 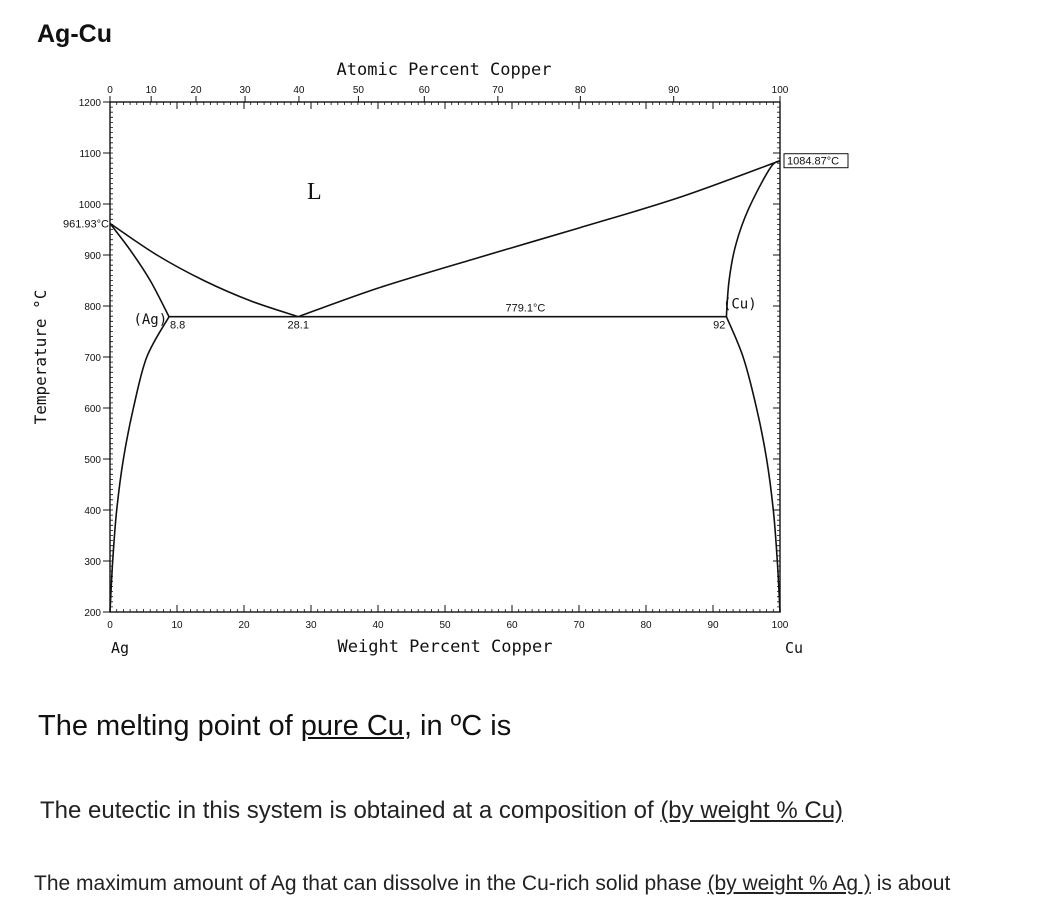 What do you see at coordinates (90, 154) in the screenshot?
I see `y-tick-label-1100: 1100` at bounding box center [90, 154].